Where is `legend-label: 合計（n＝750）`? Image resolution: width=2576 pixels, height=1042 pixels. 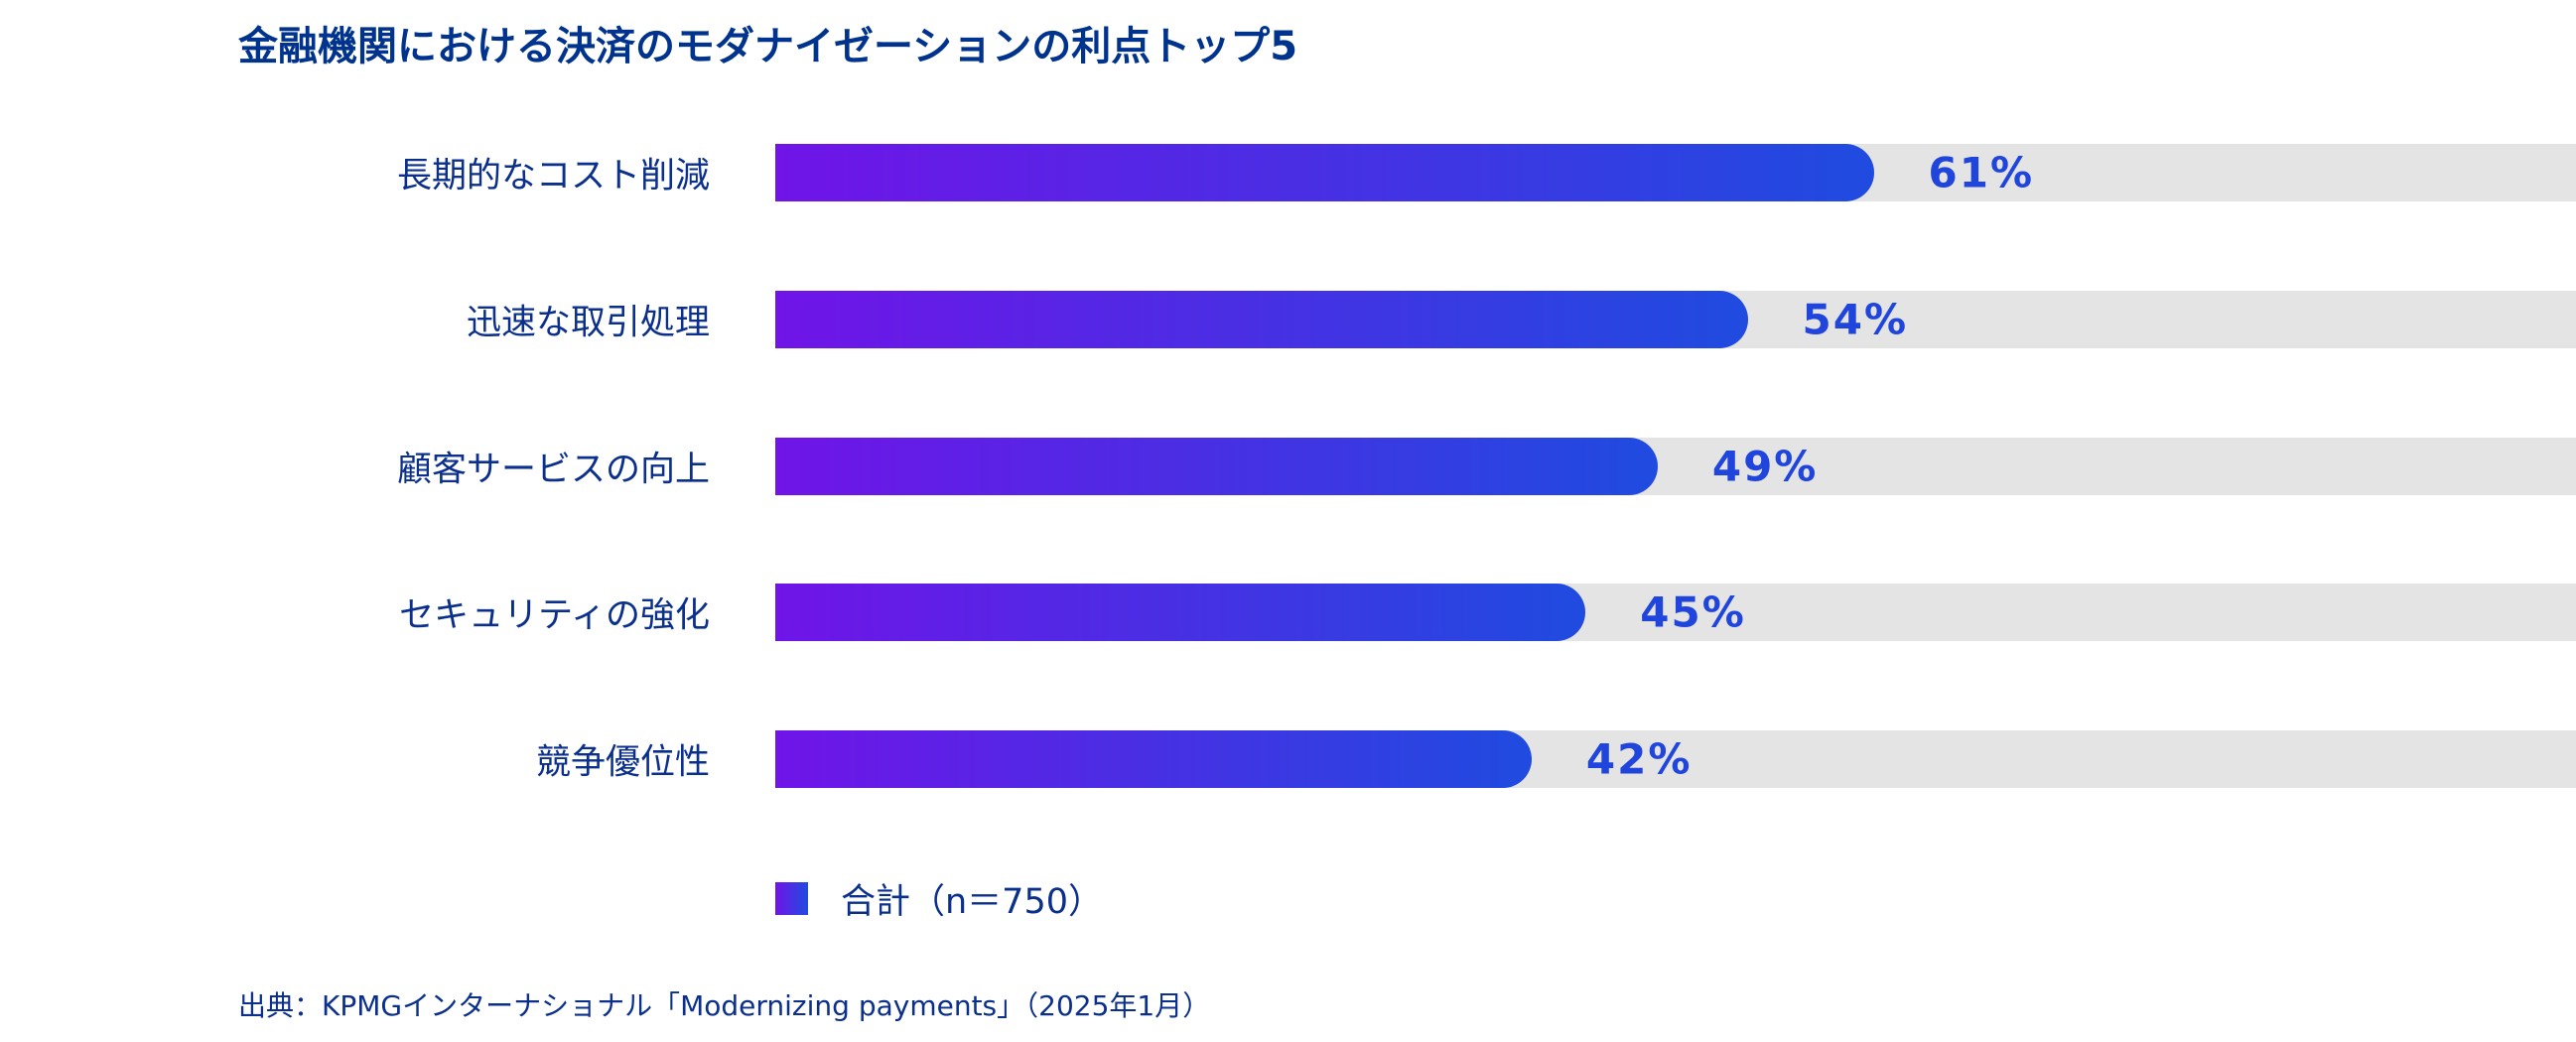 legend-label: 合計（n＝750） is located at coordinates (972, 902).